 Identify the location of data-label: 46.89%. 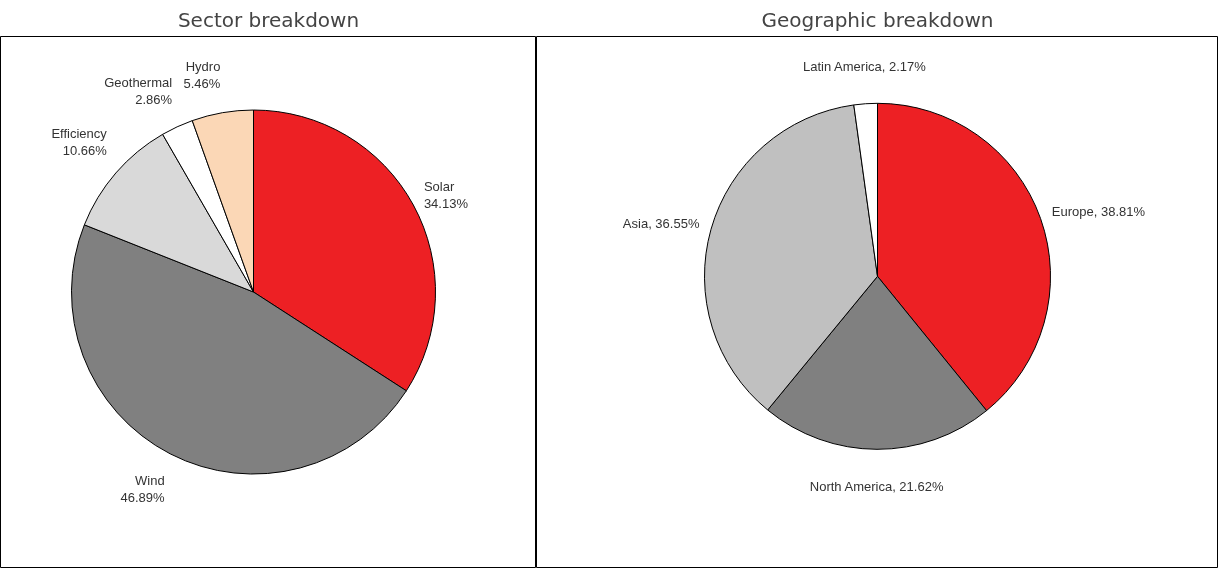
(143, 498).